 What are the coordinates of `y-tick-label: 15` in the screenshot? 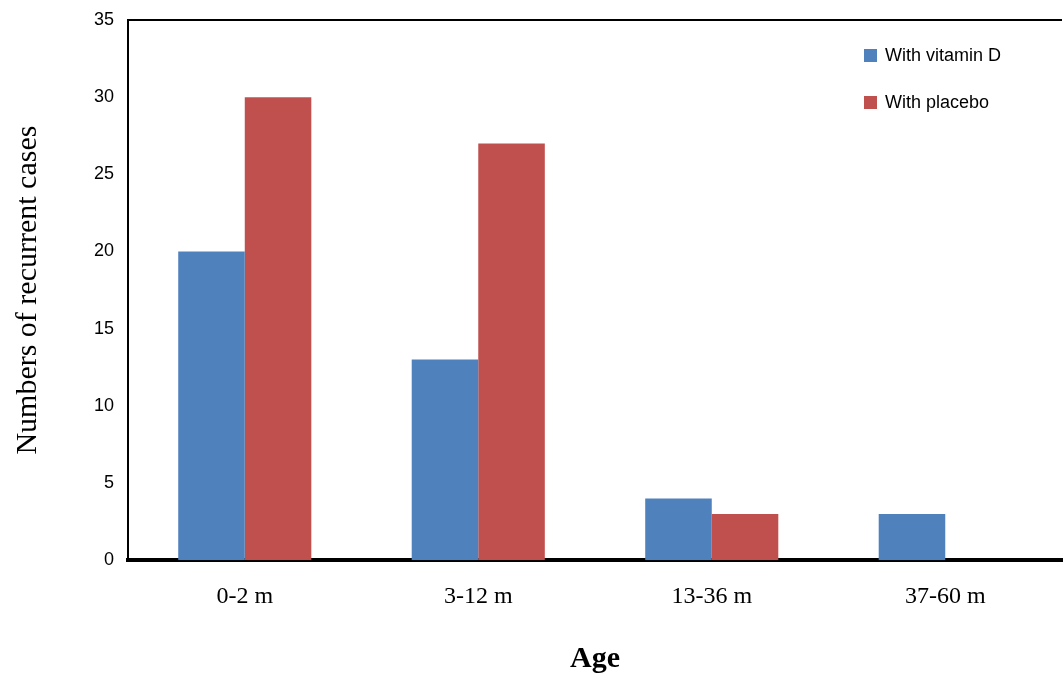 It's located at (104, 327).